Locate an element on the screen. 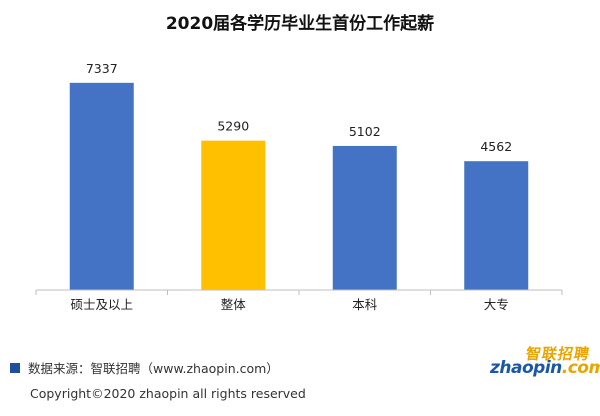  data-source-text: 数据来源：智联招聘（www.zhaopin.com） is located at coordinates (153, 368).